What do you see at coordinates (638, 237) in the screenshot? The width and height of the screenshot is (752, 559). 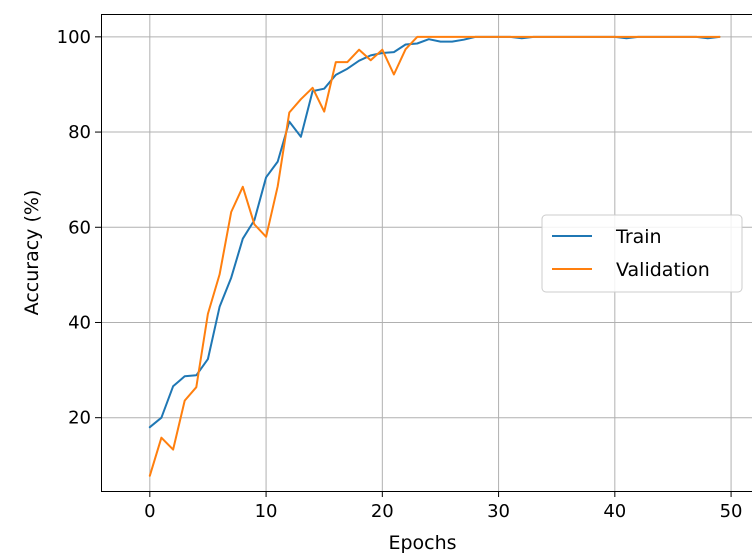 I see `legend-label: Train` at bounding box center [638, 237].